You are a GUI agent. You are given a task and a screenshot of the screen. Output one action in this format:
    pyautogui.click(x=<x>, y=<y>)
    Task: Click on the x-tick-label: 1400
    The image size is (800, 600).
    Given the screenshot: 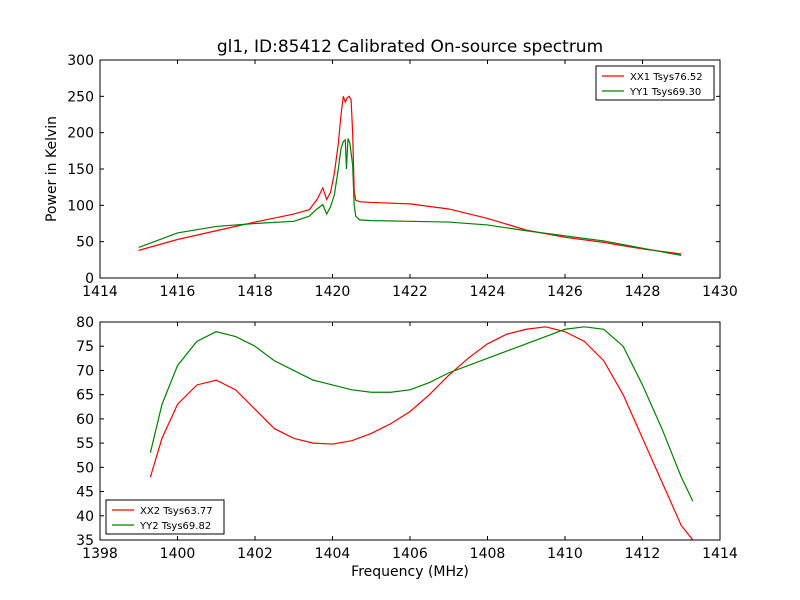 What is the action you would take?
    pyautogui.click(x=178, y=554)
    